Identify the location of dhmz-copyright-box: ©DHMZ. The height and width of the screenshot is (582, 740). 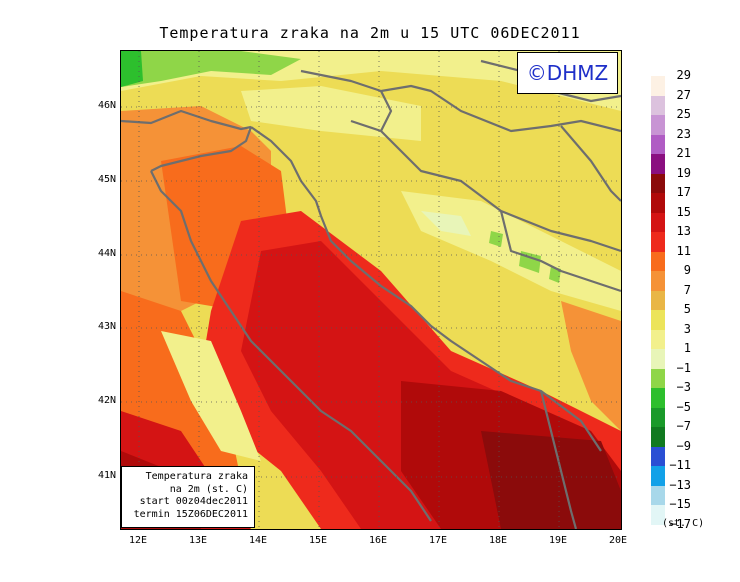
(567, 73).